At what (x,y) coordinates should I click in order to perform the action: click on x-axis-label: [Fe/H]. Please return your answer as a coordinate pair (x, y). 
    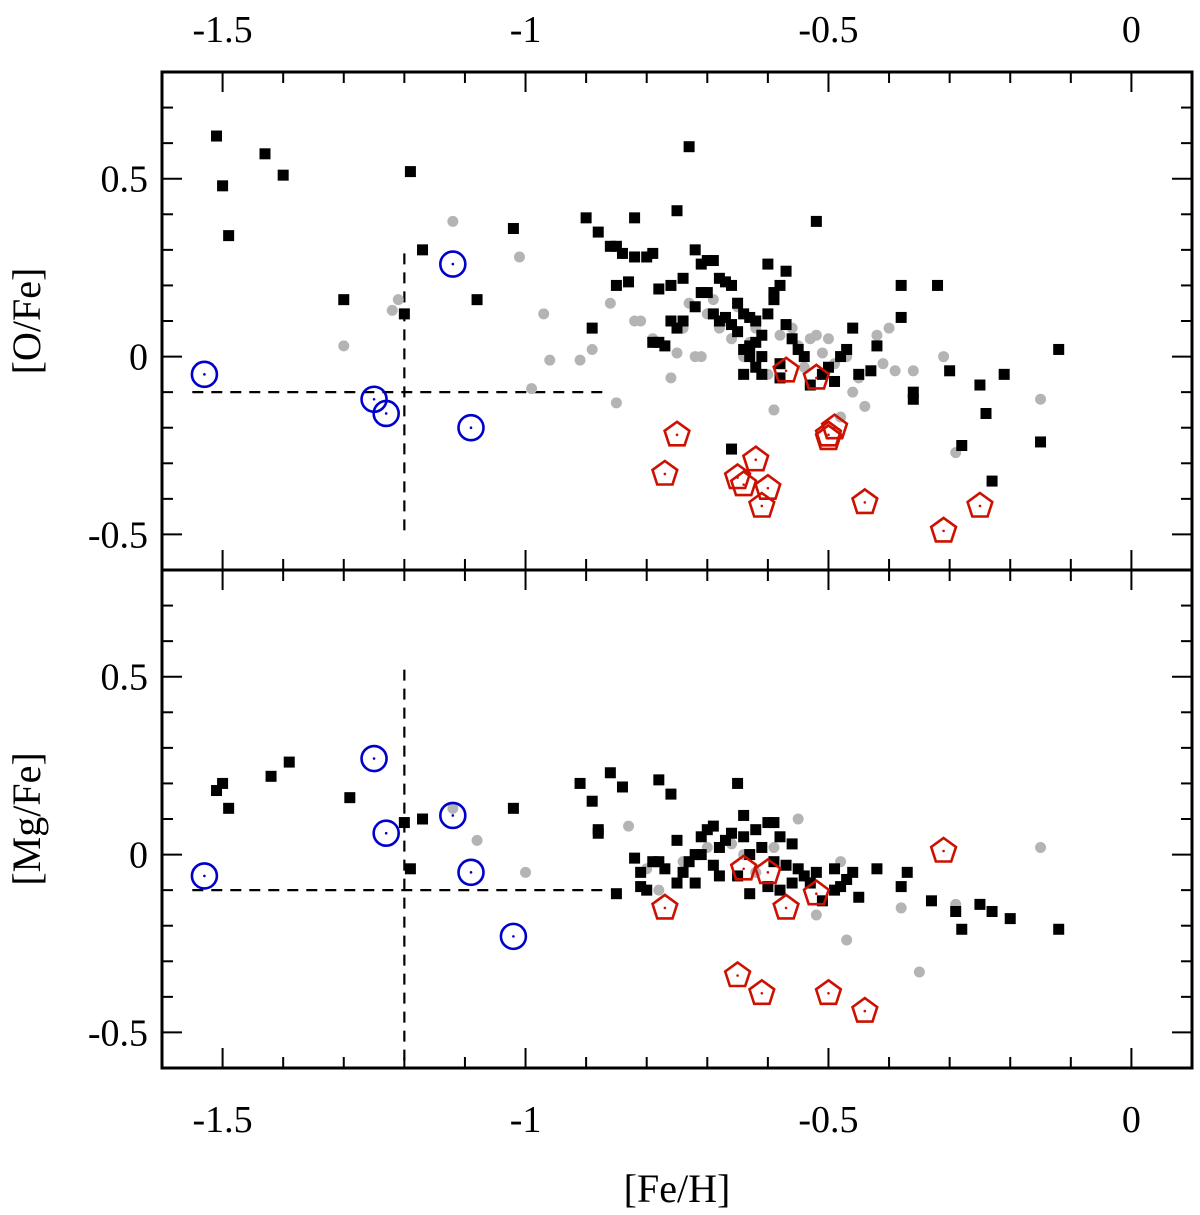
    Looking at the image, I should click on (677, 1188).